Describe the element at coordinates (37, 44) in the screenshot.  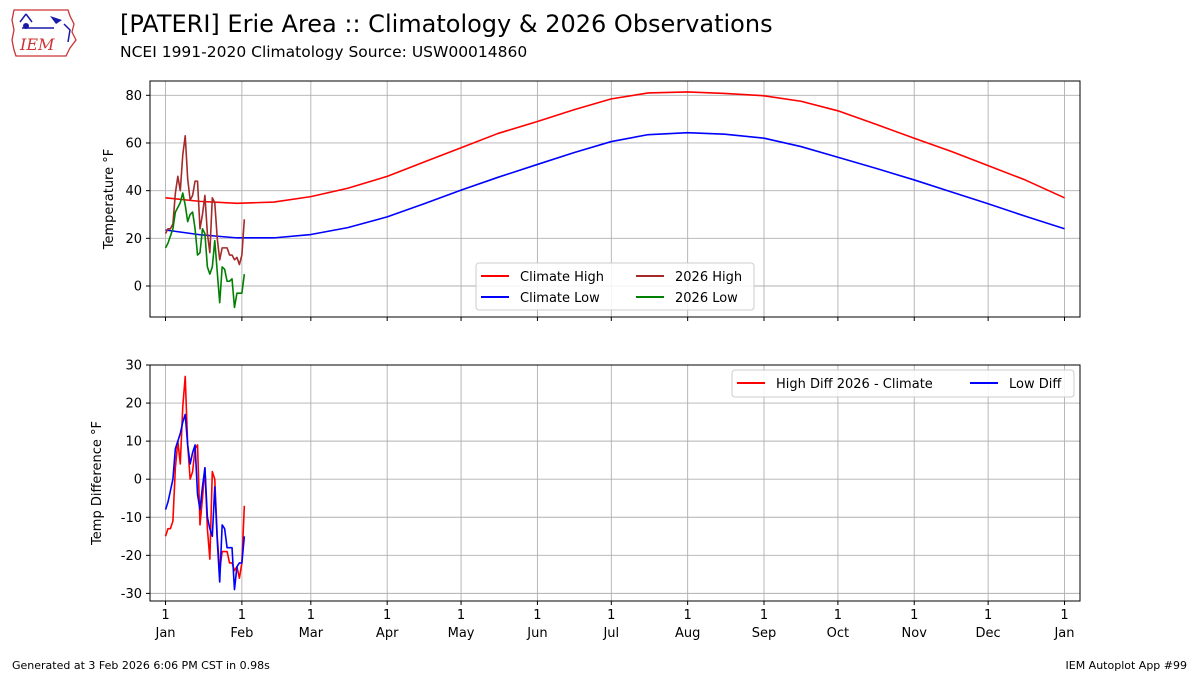
I see `logo-text: IEM` at that location.